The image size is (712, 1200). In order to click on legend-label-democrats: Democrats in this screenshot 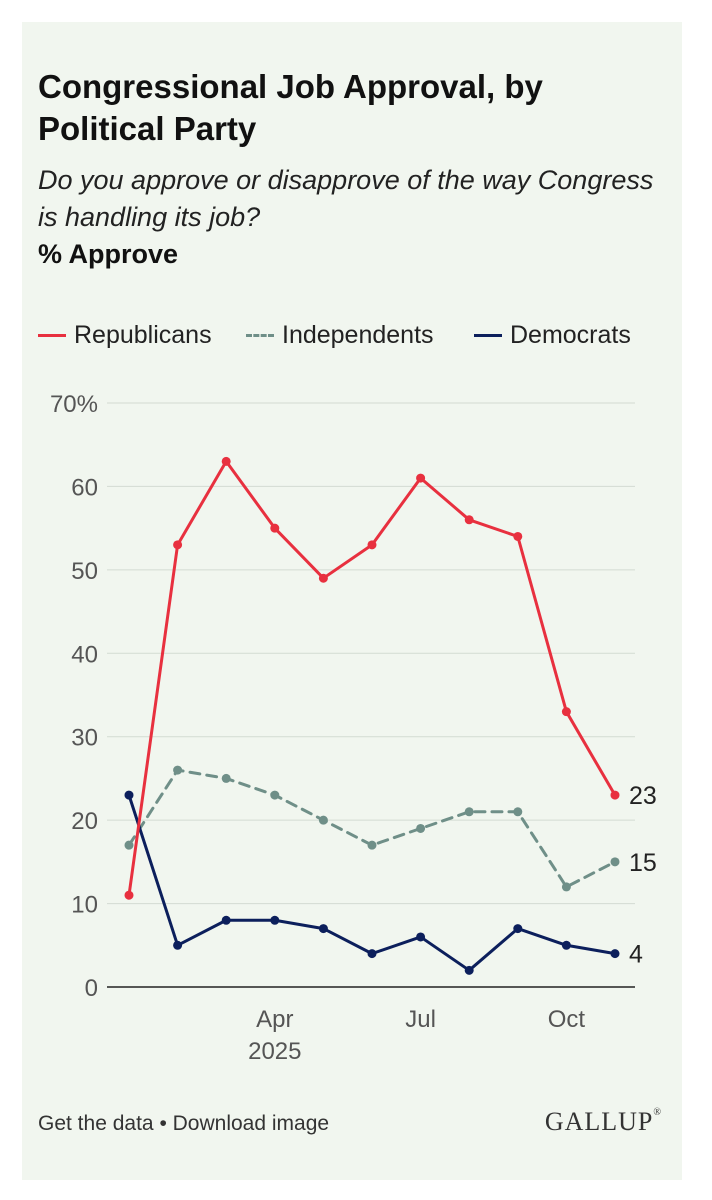, I will do `click(570, 334)`.